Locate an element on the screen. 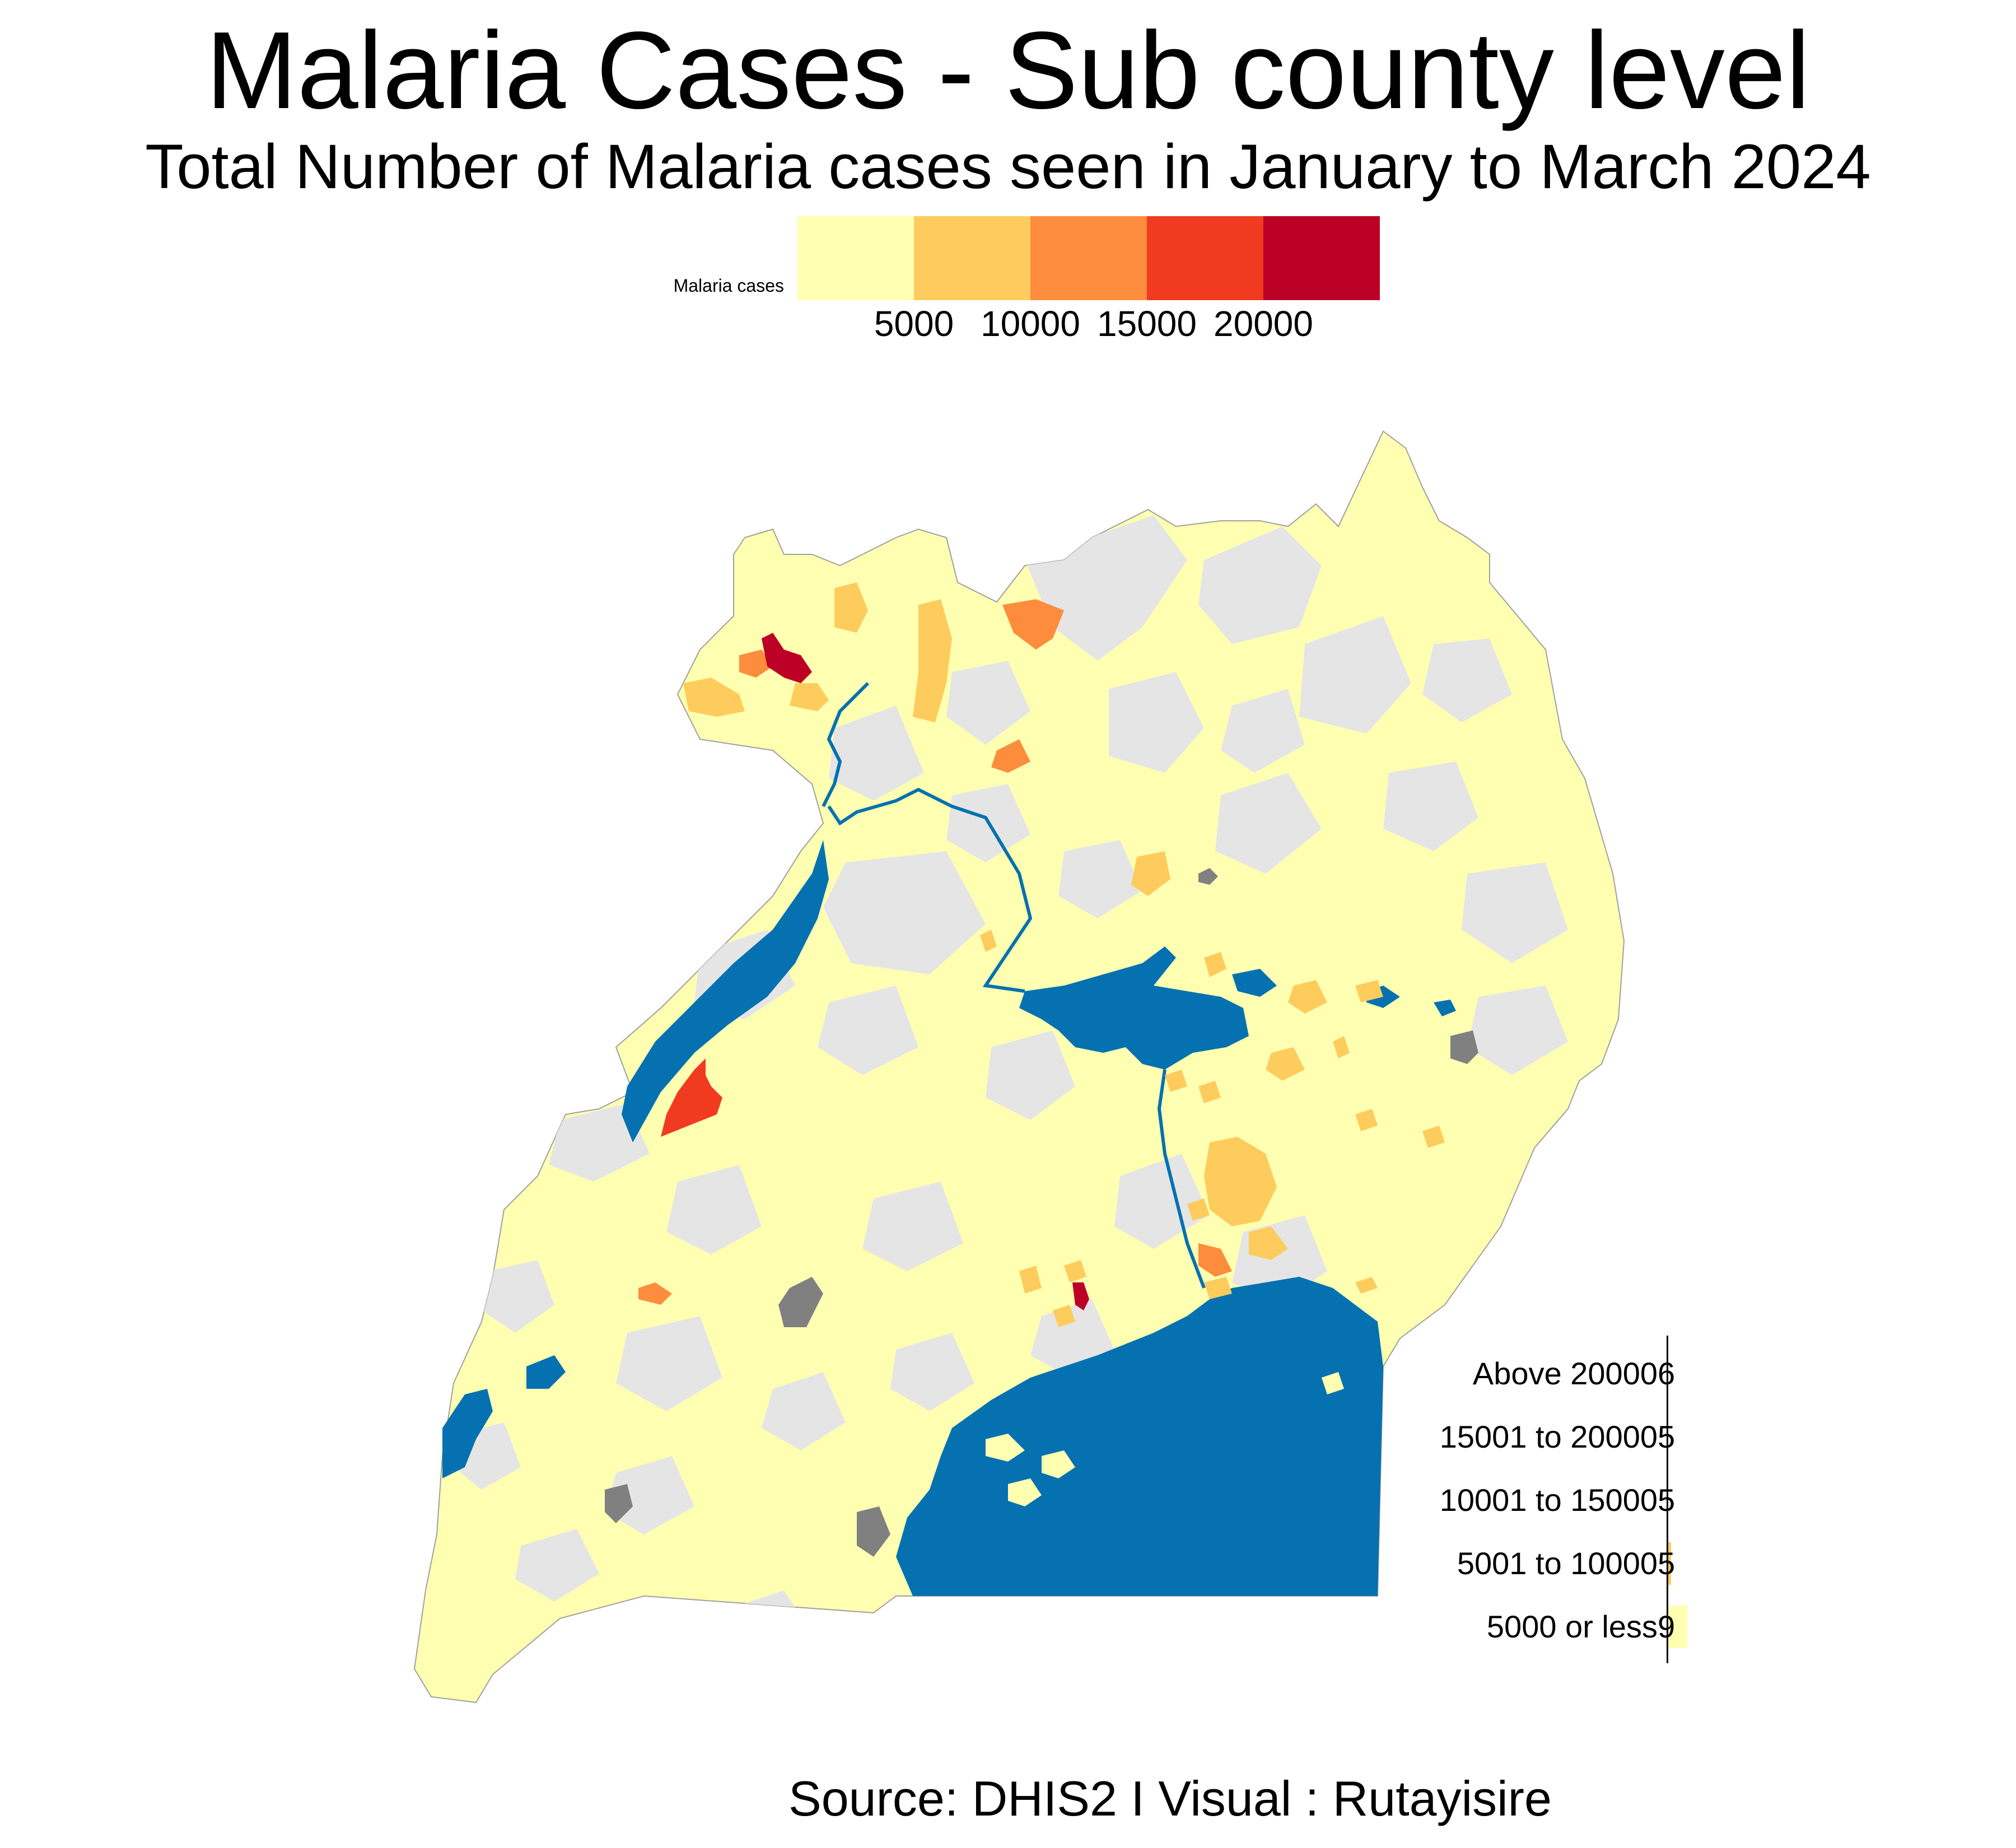 This screenshot has height=1848, width=2016. colorbar-tick-label: 20000 is located at coordinates (1264, 324).